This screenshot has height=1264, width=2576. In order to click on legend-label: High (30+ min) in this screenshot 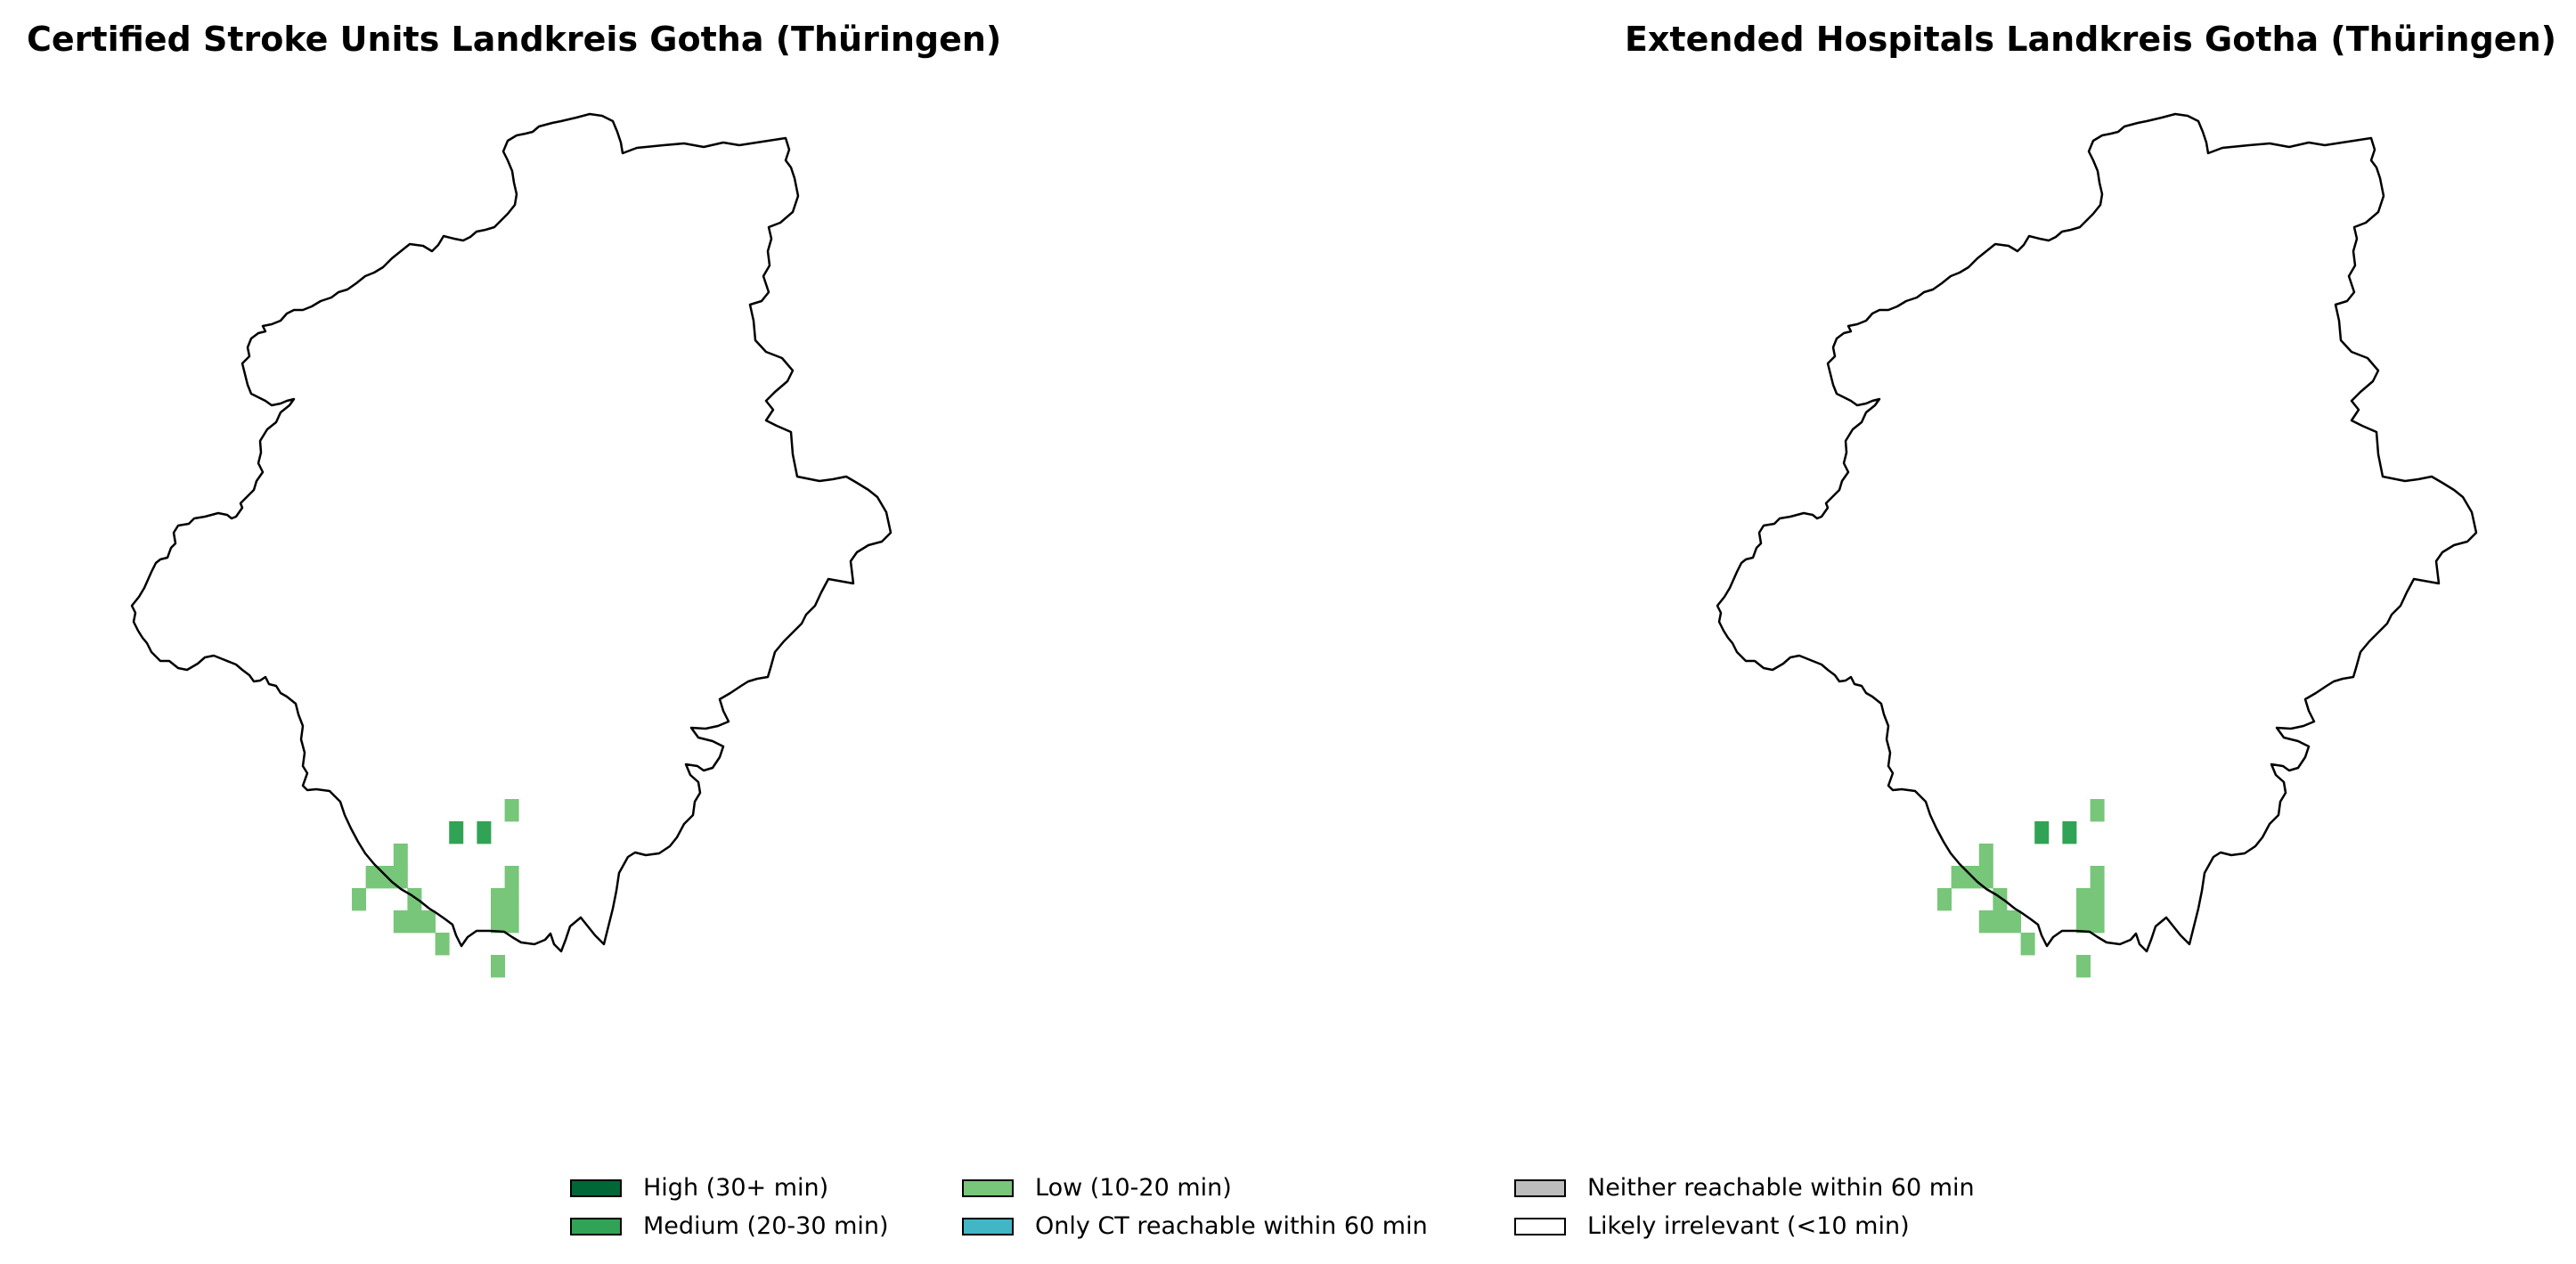, I will do `click(736, 1188)`.